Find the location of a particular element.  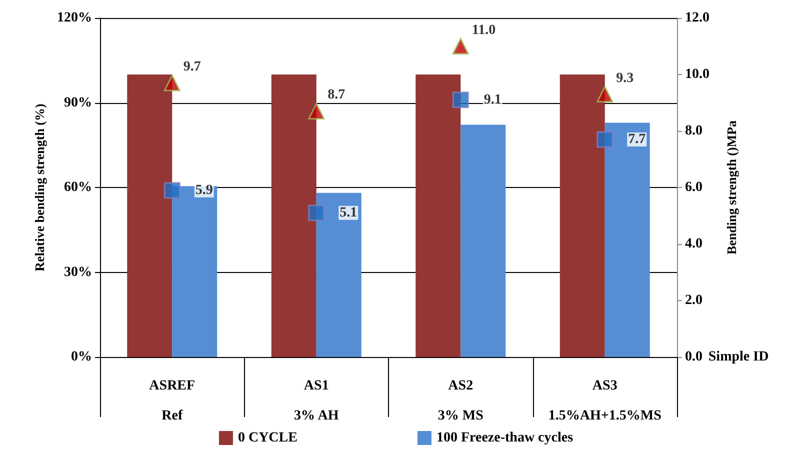

y2-tick-label: 10.0 is located at coordinates (697, 74).